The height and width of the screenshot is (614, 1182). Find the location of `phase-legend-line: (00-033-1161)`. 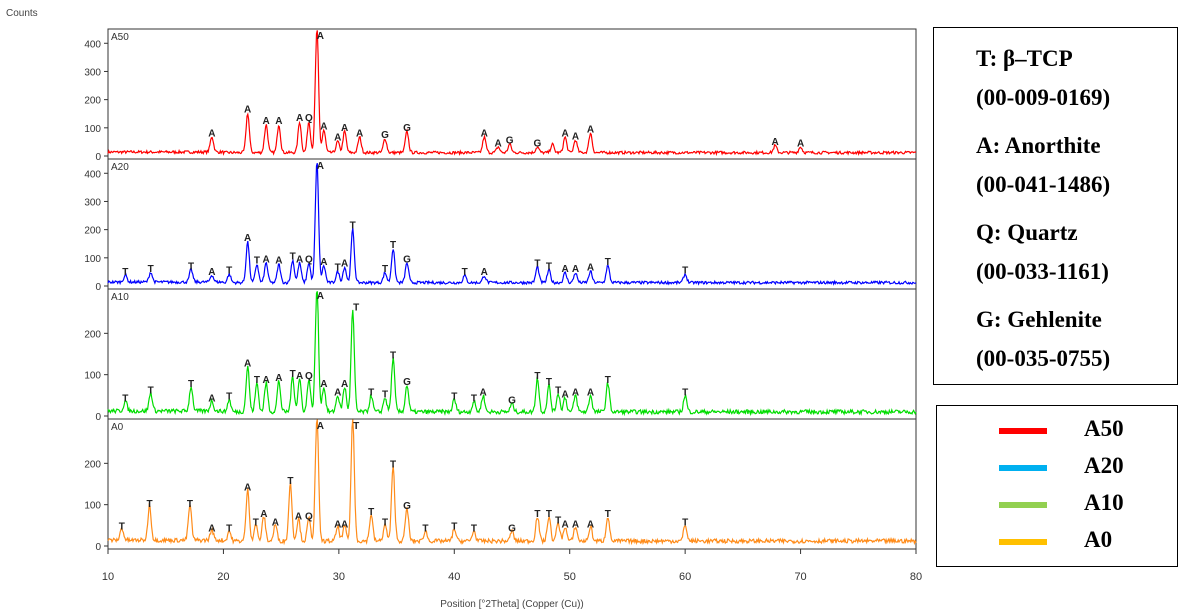

phase-legend-line: (00-033-1161) is located at coordinates (1042, 271).